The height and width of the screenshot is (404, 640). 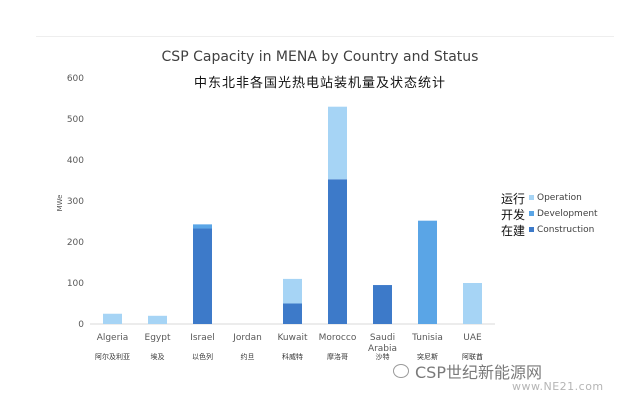 I want to click on y-axis-label: MWe, so click(x=60, y=203).